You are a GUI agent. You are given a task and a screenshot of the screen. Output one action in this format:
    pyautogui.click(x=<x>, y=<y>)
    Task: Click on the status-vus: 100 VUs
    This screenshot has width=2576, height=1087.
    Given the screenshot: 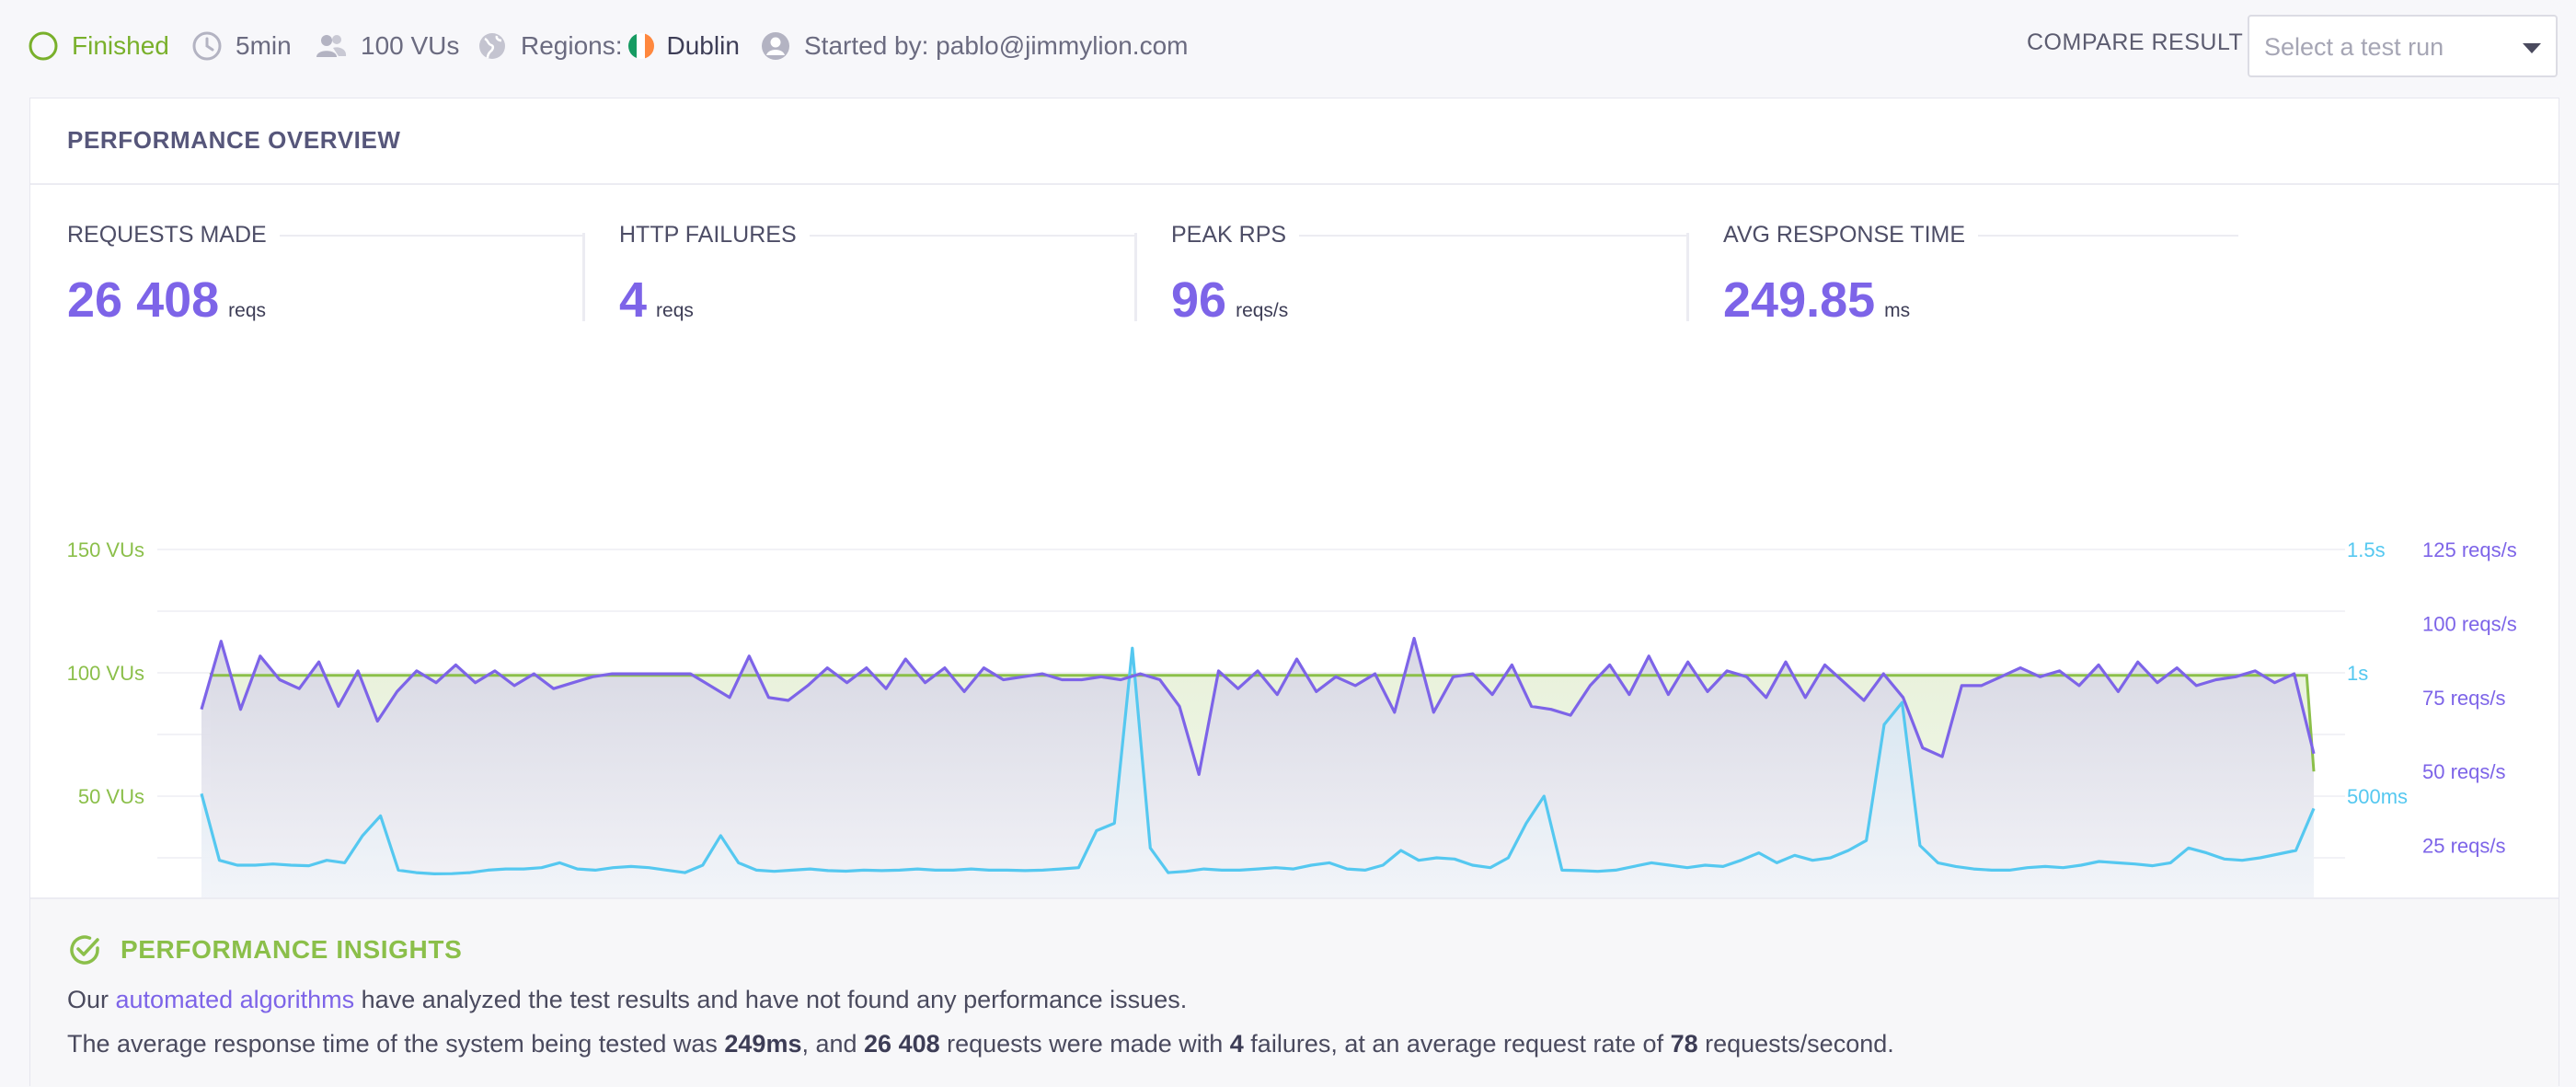 What is the action you would take?
    pyautogui.click(x=387, y=46)
    